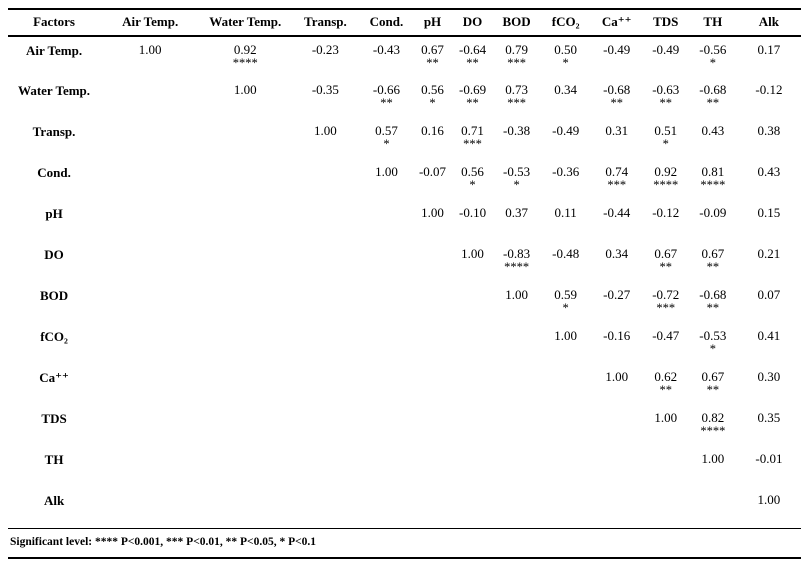  What do you see at coordinates (617, 294) in the screenshot?
I see `correlation-value: -0.27` at bounding box center [617, 294].